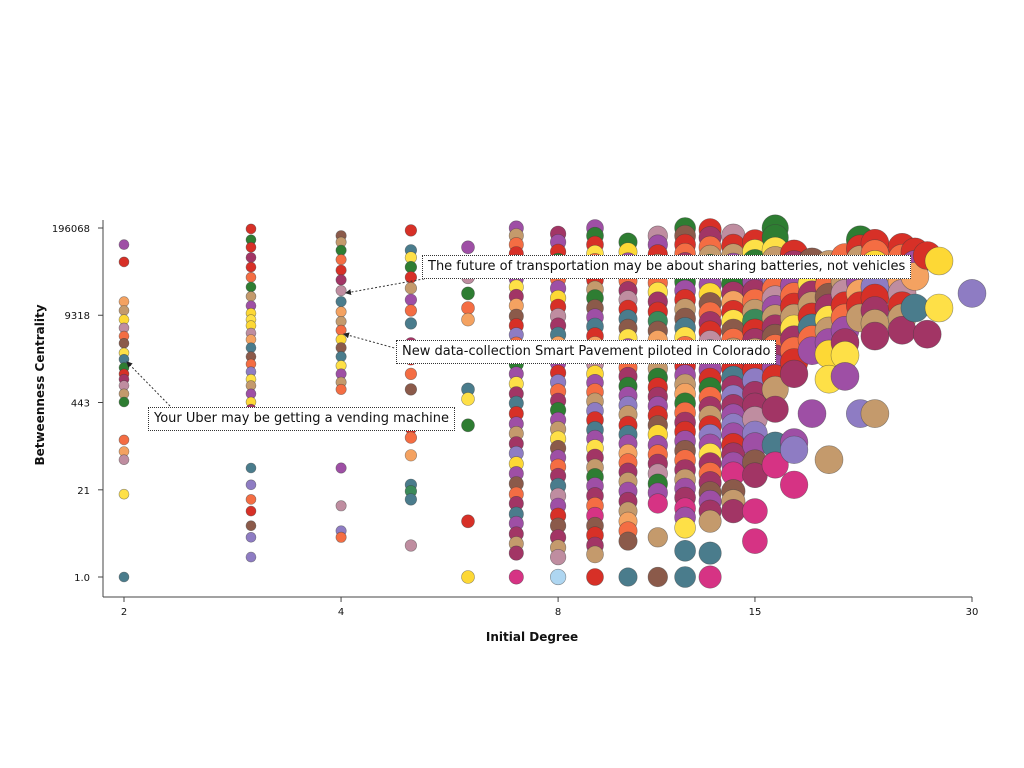 The height and width of the screenshot is (768, 1024). I want to click on y-tick-label: 21, so click(83, 491).